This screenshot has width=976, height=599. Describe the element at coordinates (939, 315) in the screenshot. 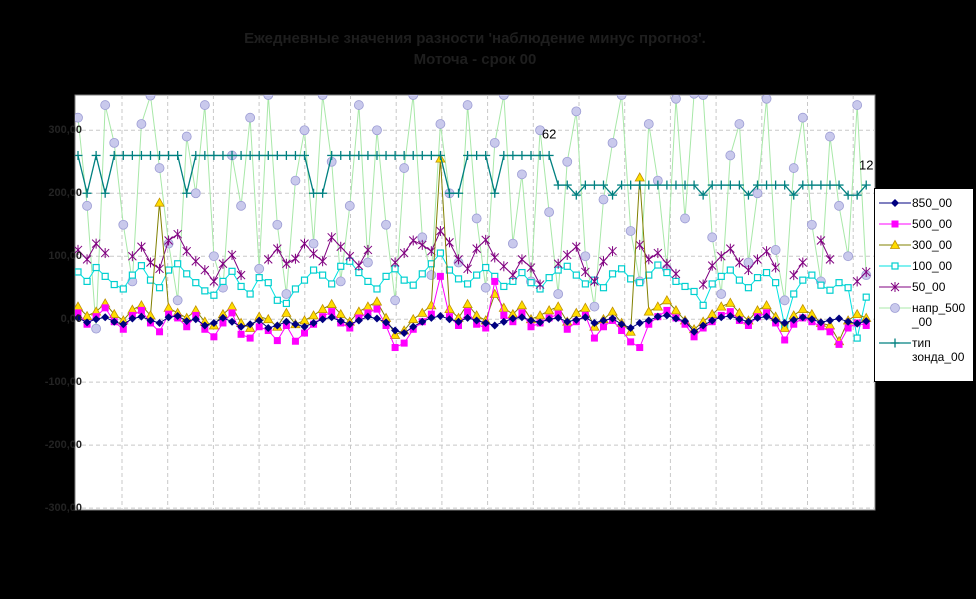

I see `legend-label-напр_500_00: напр_500 _00` at that location.